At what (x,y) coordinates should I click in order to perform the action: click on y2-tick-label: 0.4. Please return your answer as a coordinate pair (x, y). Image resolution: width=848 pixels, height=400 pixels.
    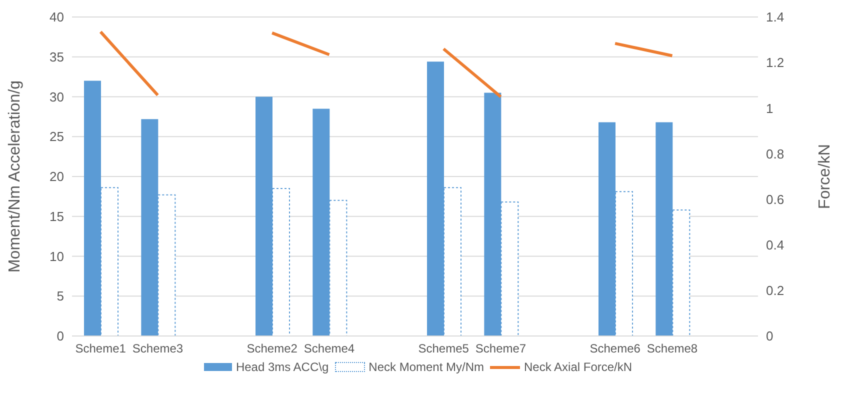
    Looking at the image, I should click on (775, 244).